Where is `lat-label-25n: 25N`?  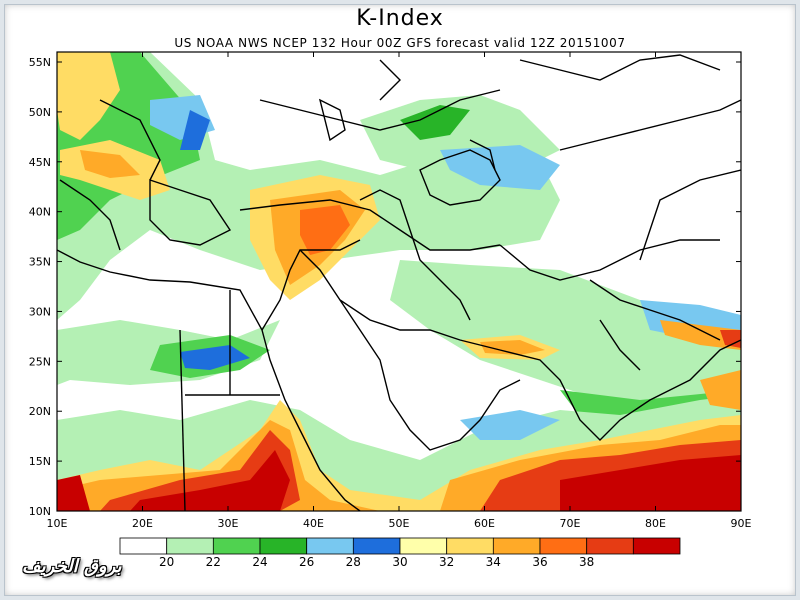 lat-label-25n: 25N is located at coordinates (40, 361).